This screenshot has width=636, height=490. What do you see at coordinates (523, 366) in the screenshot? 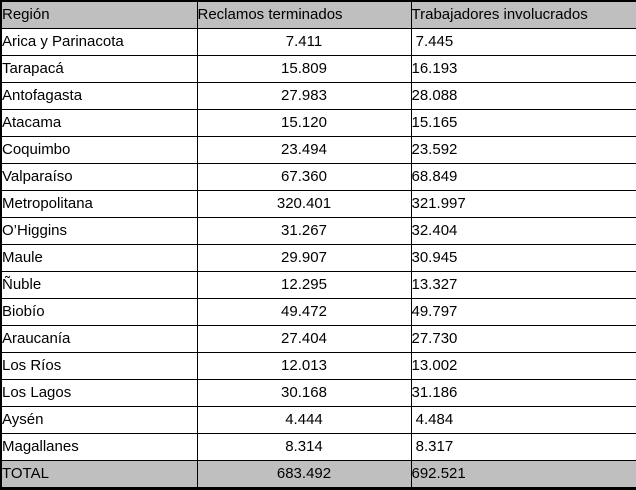
I see `trabajadores-value-cell: 13.002` at bounding box center [523, 366].